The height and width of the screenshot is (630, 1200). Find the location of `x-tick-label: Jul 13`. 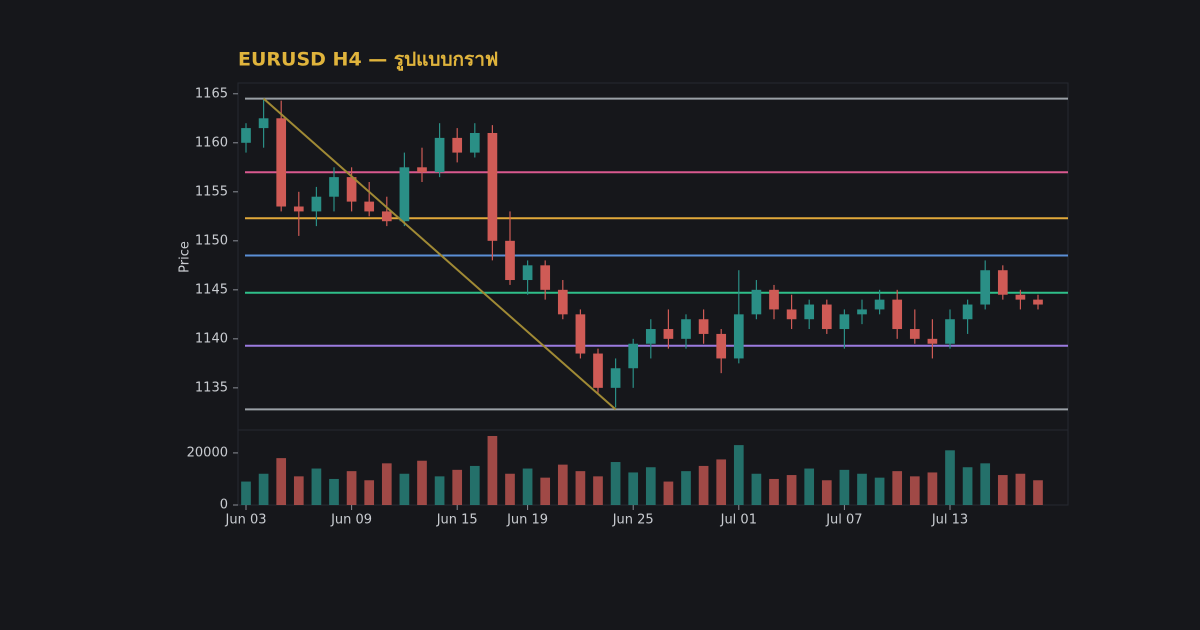

x-tick-label: Jul 13 is located at coordinates (949, 520).